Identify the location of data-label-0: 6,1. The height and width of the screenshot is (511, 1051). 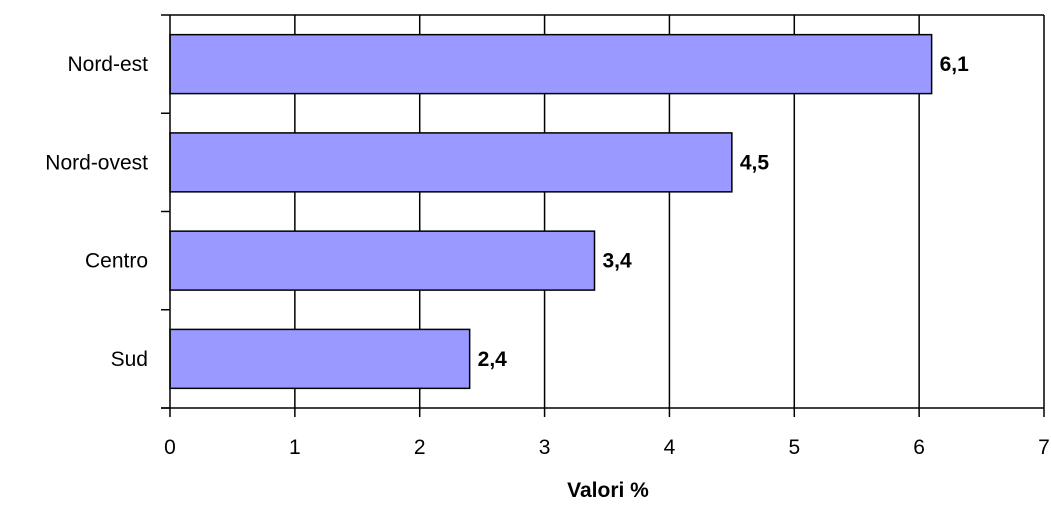
(955, 64).